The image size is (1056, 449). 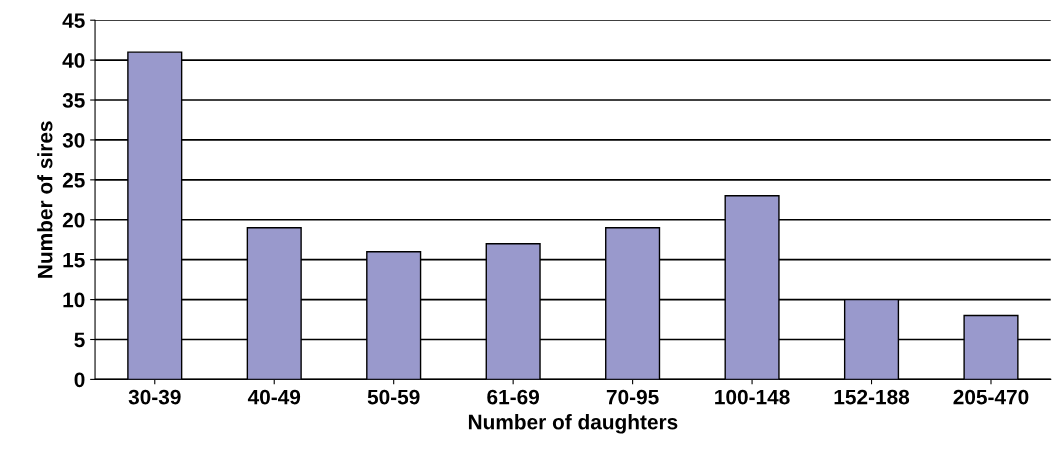 I want to click on x-tick-label: 61-69, so click(x=513, y=397).